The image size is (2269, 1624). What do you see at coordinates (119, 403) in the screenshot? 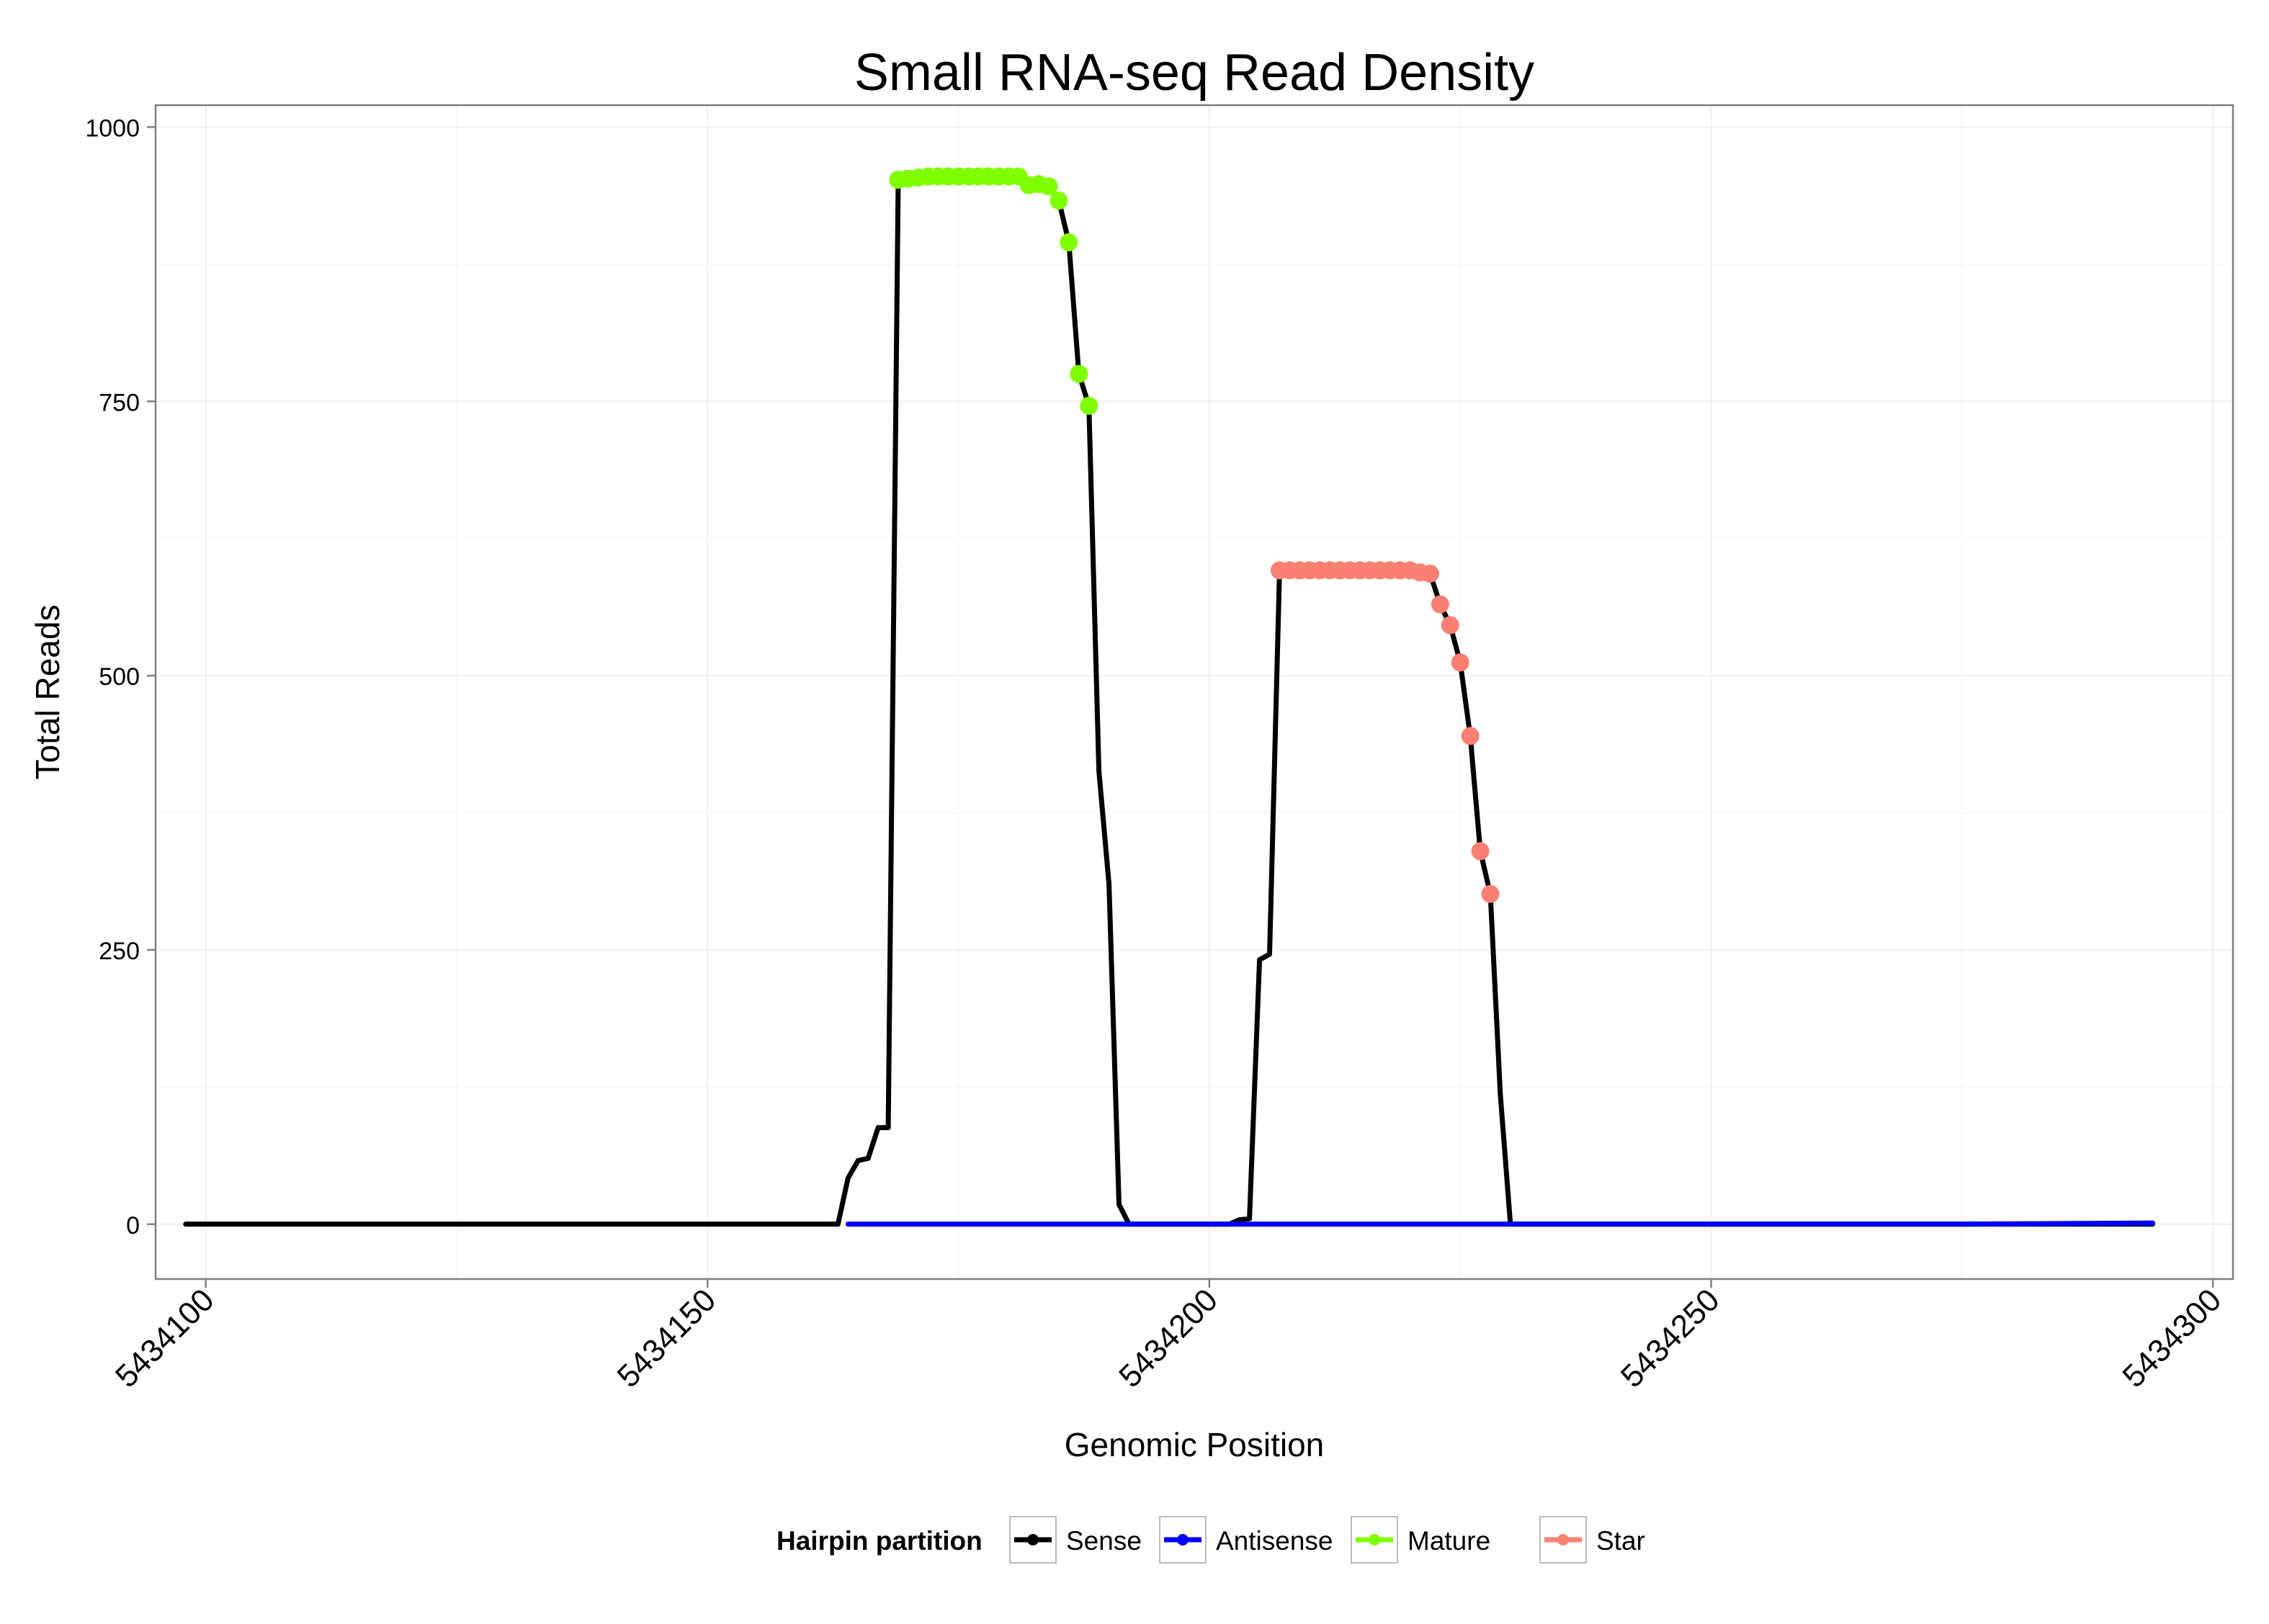
I see `y-tick-label: 750` at bounding box center [119, 403].